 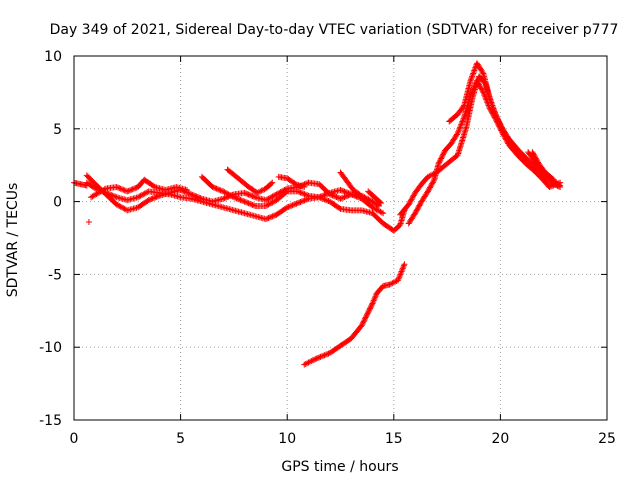 I want to click on x-tick-label: 10, so click(x=287, y=439).